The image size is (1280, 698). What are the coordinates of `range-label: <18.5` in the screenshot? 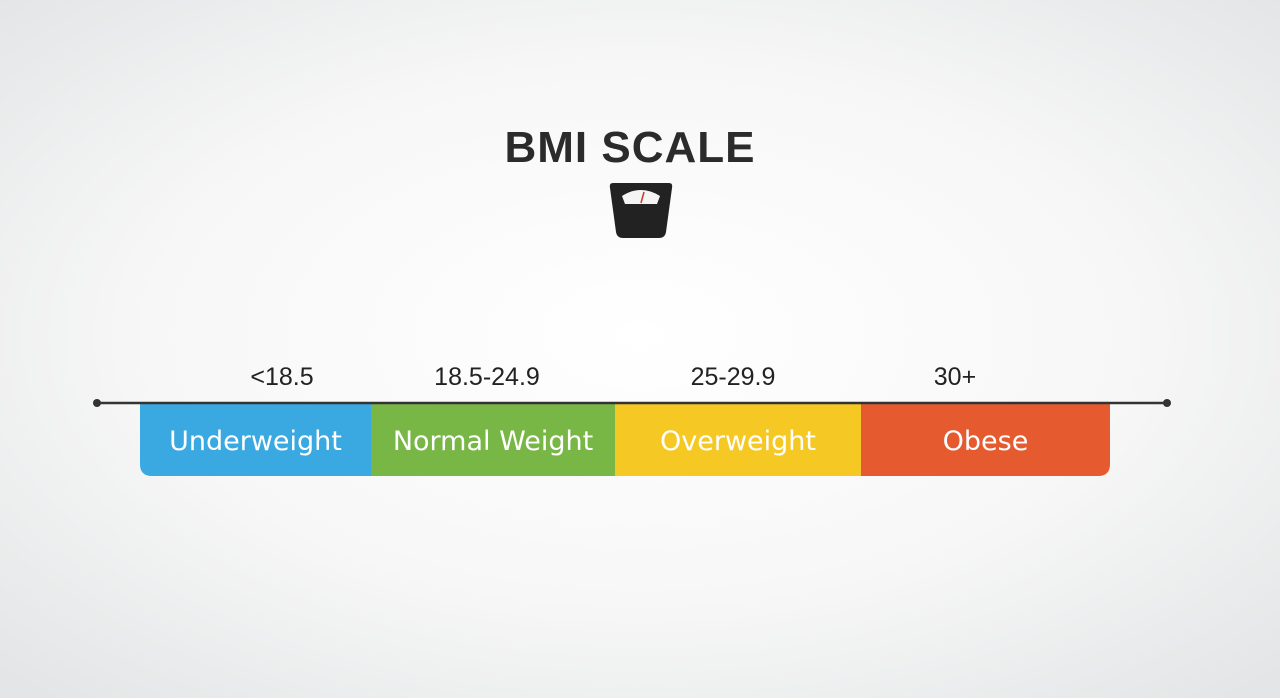 It's located at (281, 377).